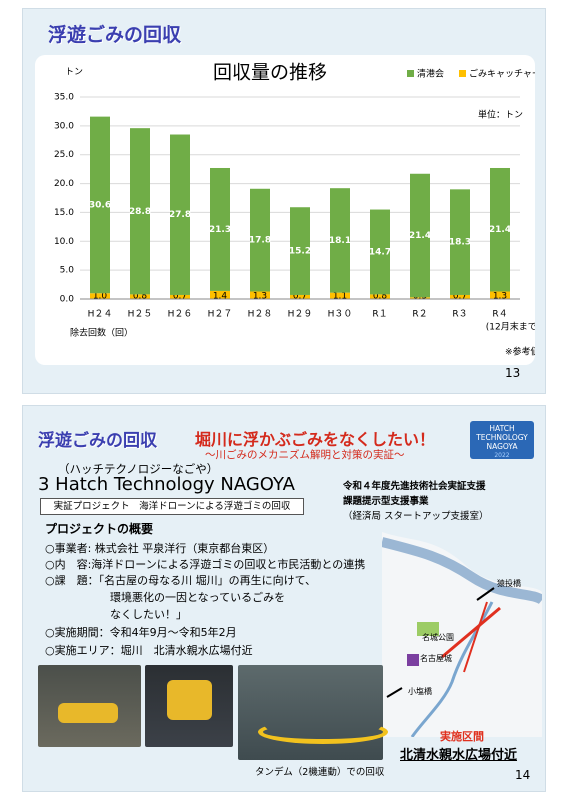 This screenshot has height=800, width=566. What do you see at coordinates (160, 548) in the screenshot?
I see `overview-item: ○事業者: 株式会社 平泉洋行（東京都台東区）` at bounding box center [160, 548].